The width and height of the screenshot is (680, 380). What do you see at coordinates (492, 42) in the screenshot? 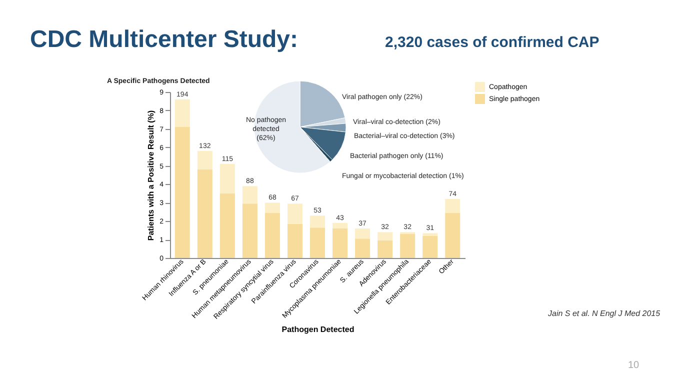
I see `chart-subtitle: 2,320 cases of confirmed CAP` at bounding box center [492, 42].